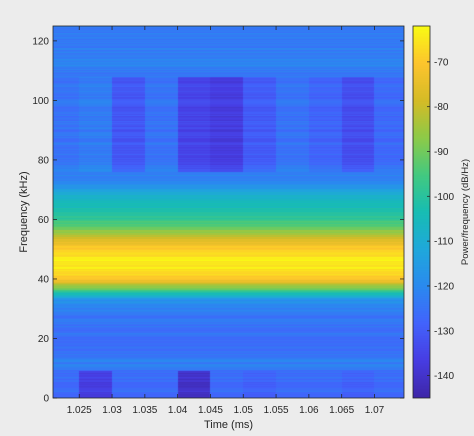 This screenshot has height=436, width=474. Describe the element at coordinates (210, 410) in the screenshot. I see `x-tick-label: 1.045` at that location.